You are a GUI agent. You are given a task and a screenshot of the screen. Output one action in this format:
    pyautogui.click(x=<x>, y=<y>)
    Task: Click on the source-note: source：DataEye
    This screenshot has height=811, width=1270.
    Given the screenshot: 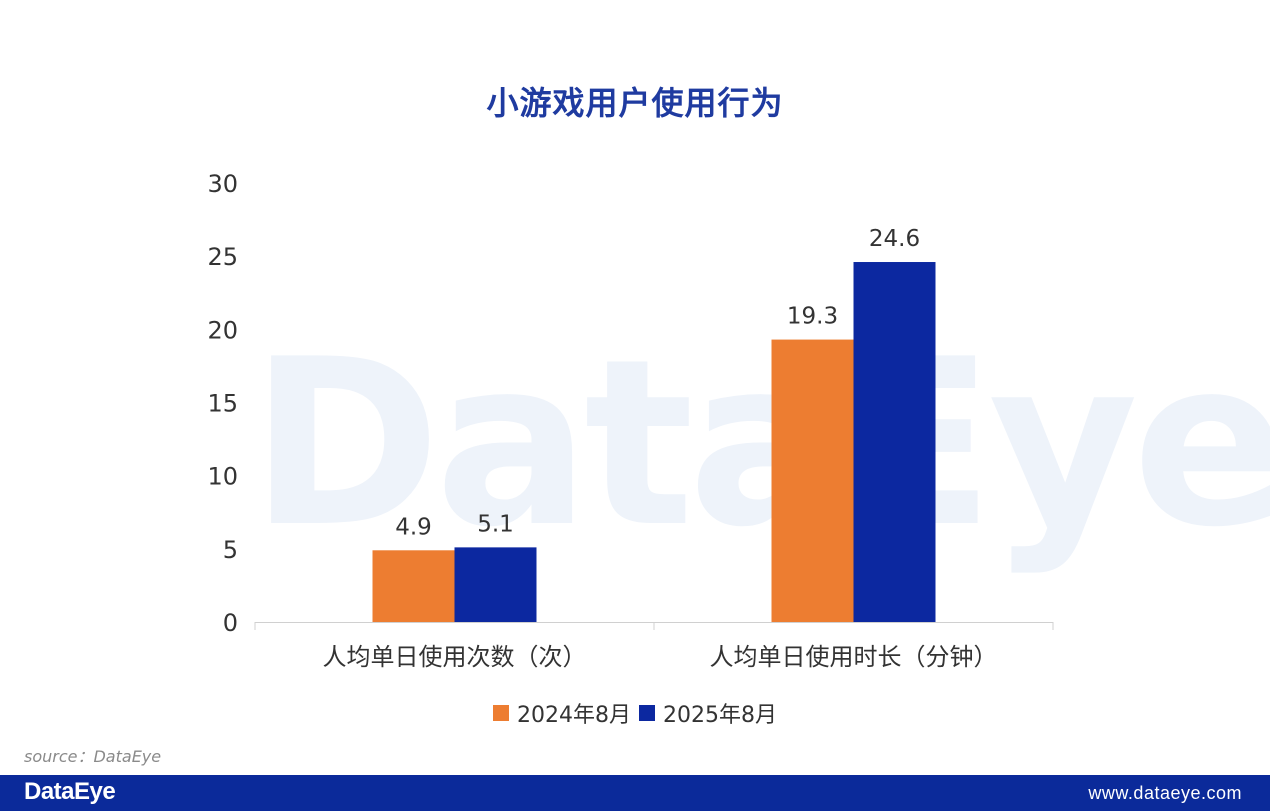 What is the action you would take?
    pyautogui.click(x=93, y=756)
    